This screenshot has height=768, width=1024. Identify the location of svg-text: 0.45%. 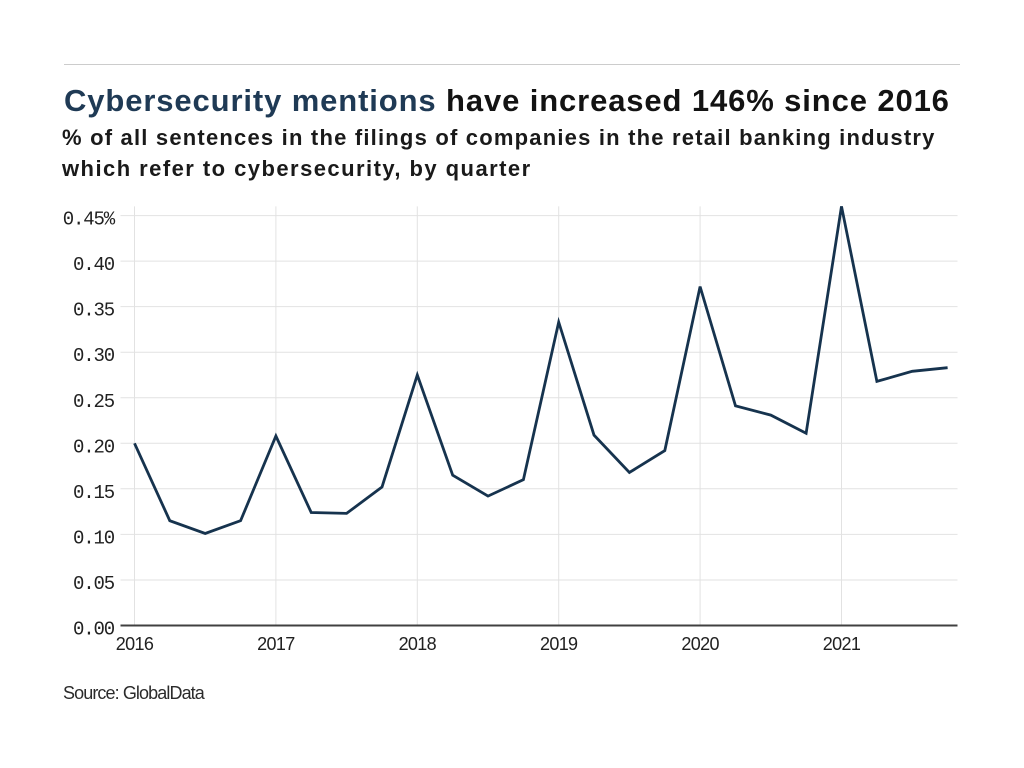
(89, 220).